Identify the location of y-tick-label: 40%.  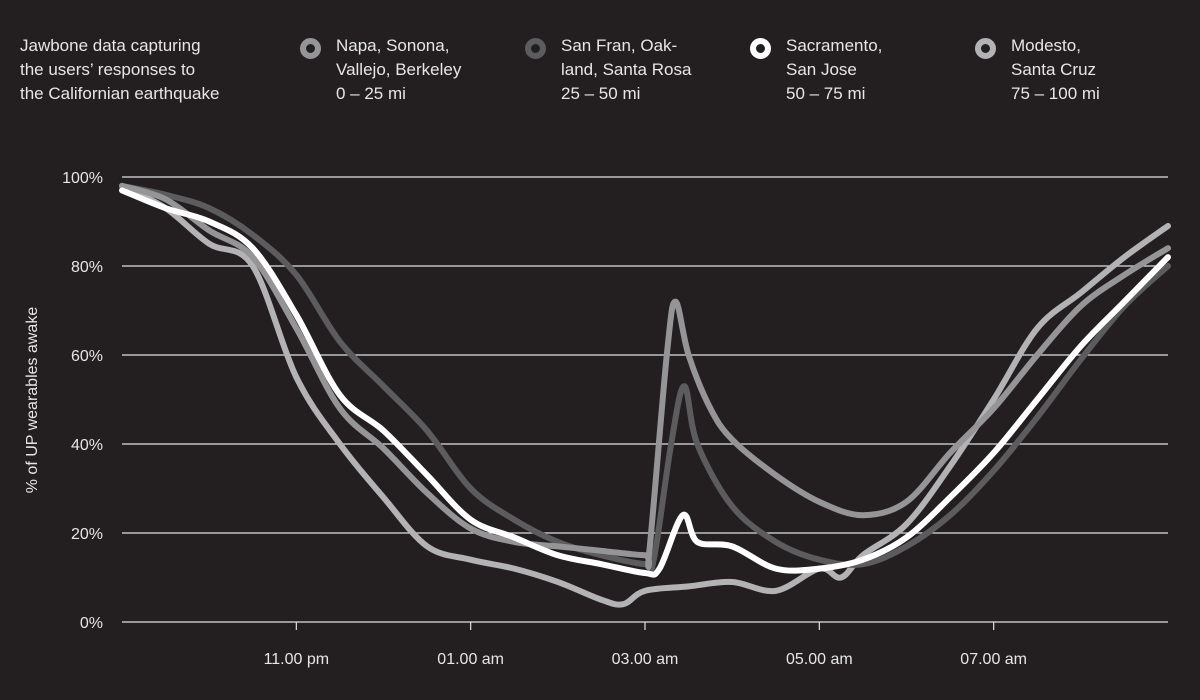
(87, 445).